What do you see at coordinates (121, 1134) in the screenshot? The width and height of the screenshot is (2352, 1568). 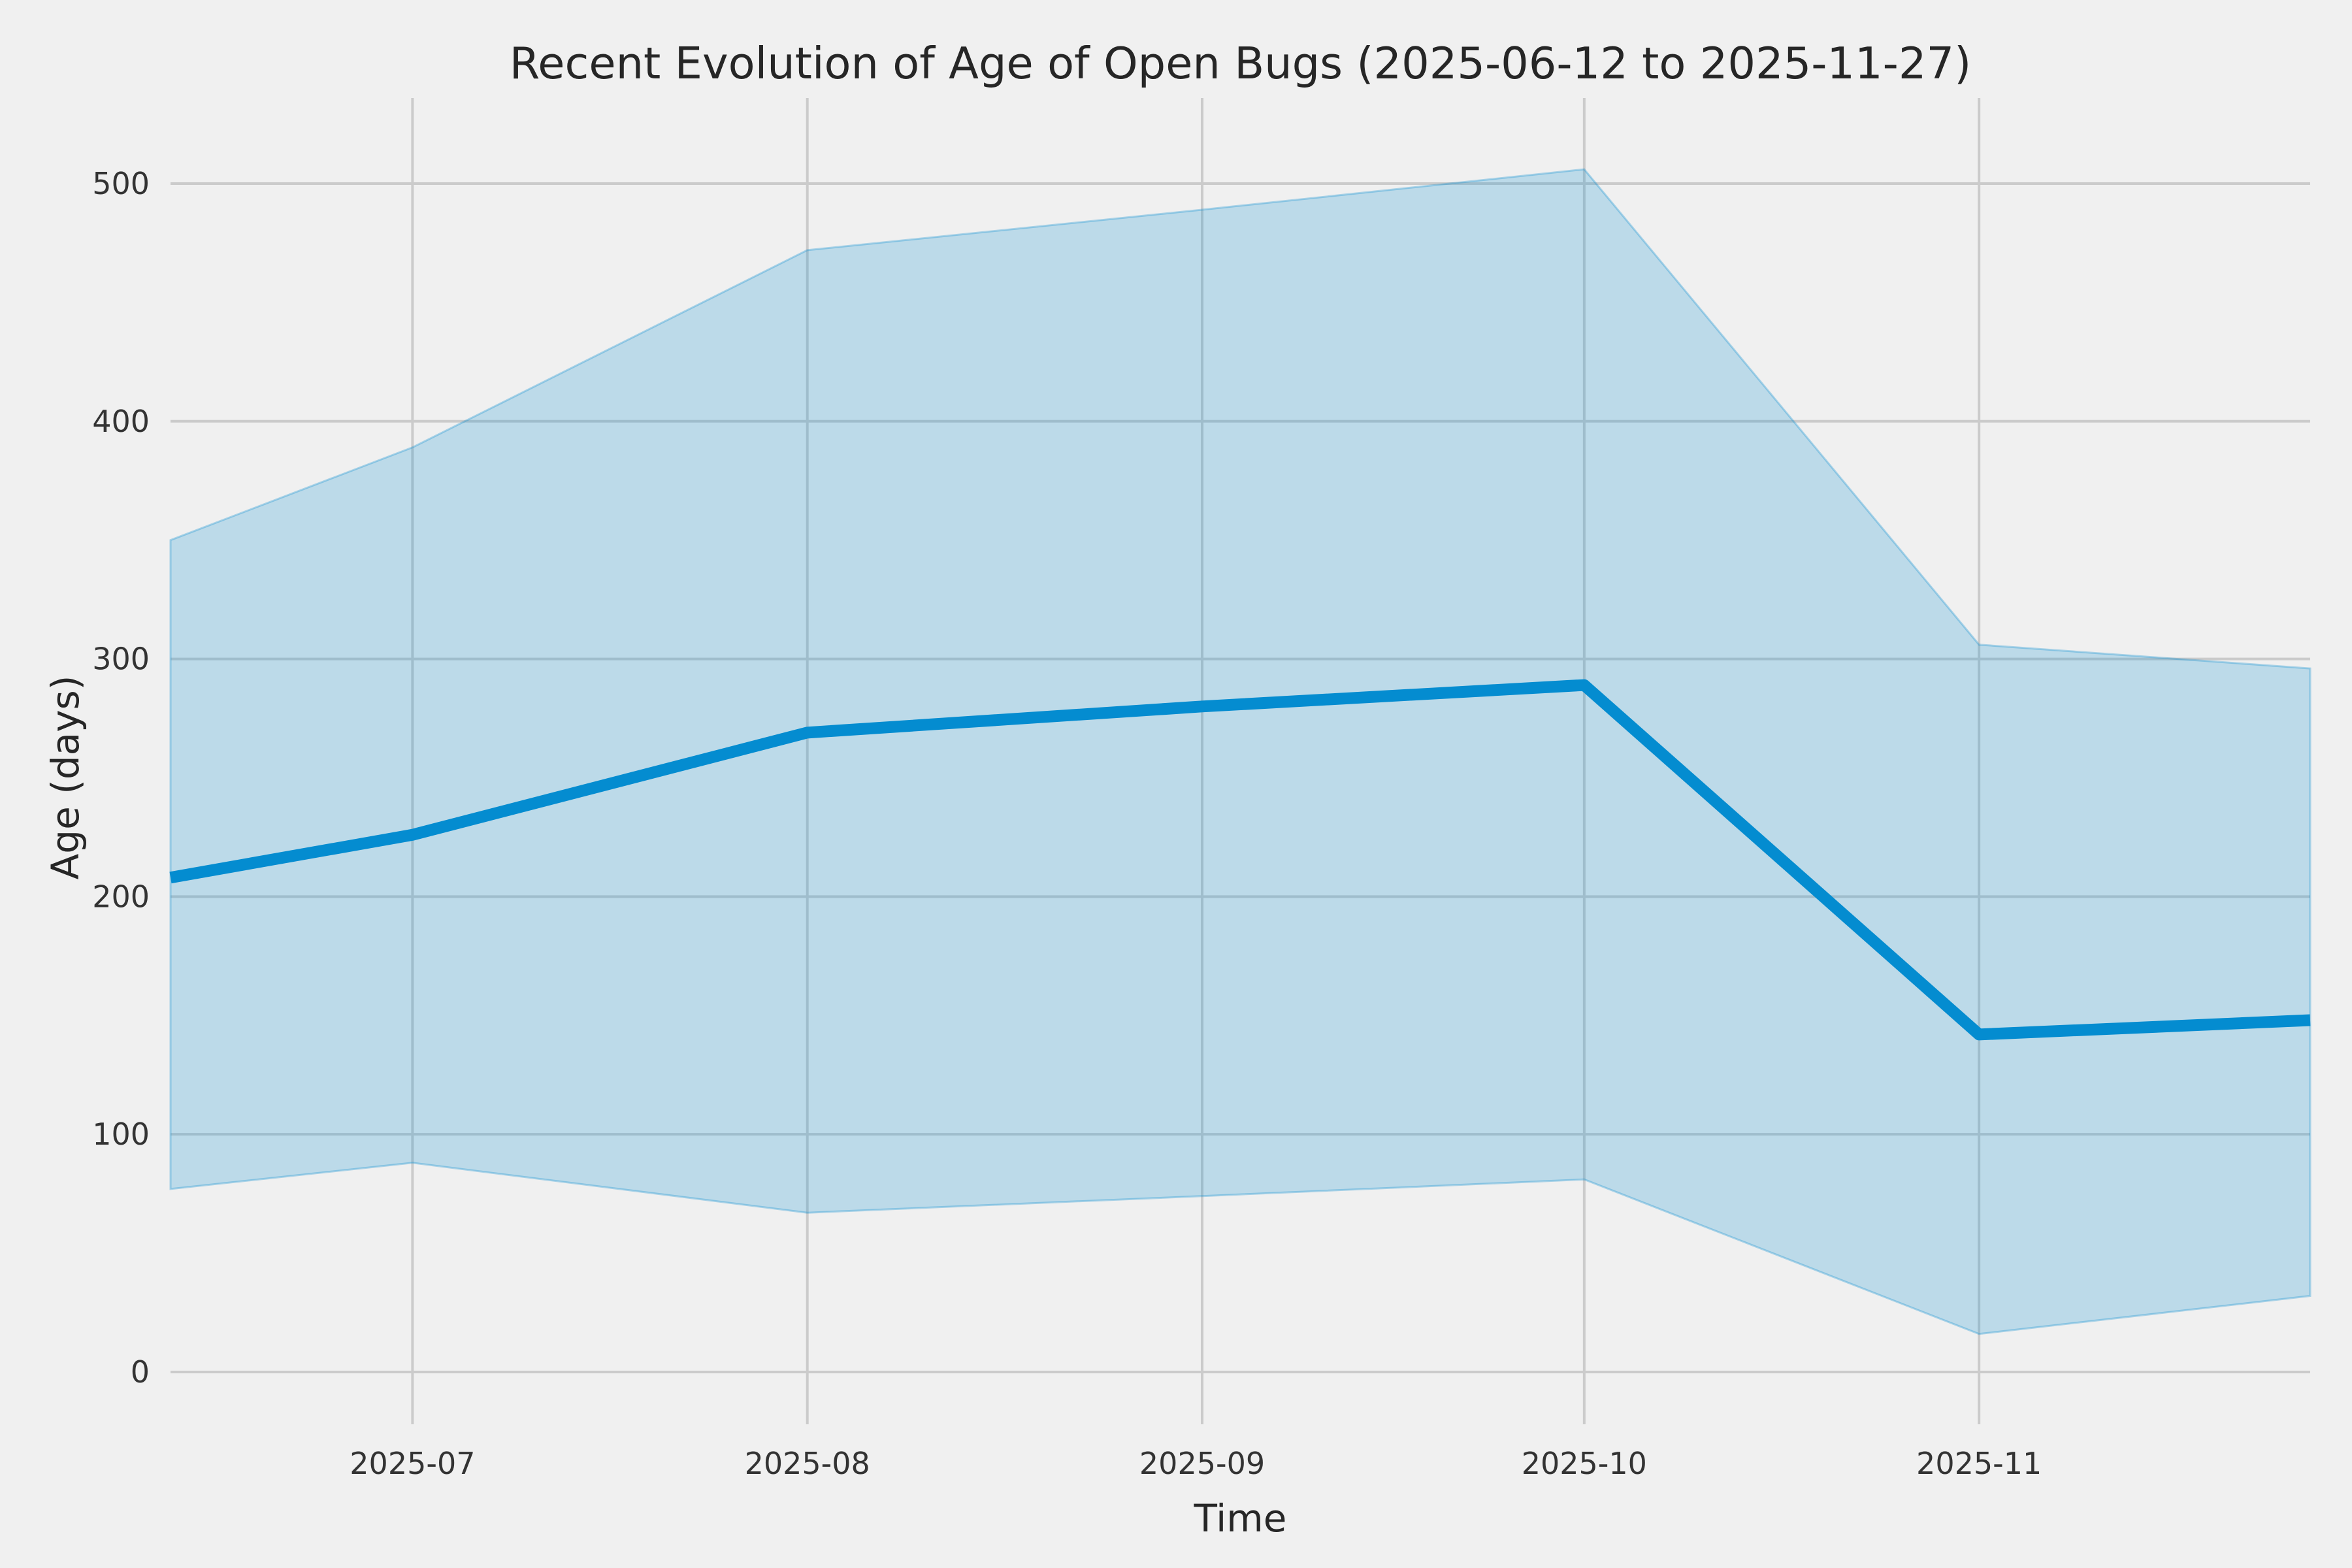 I see `y-tick-label: 100` at bounding box center [121, 1134].